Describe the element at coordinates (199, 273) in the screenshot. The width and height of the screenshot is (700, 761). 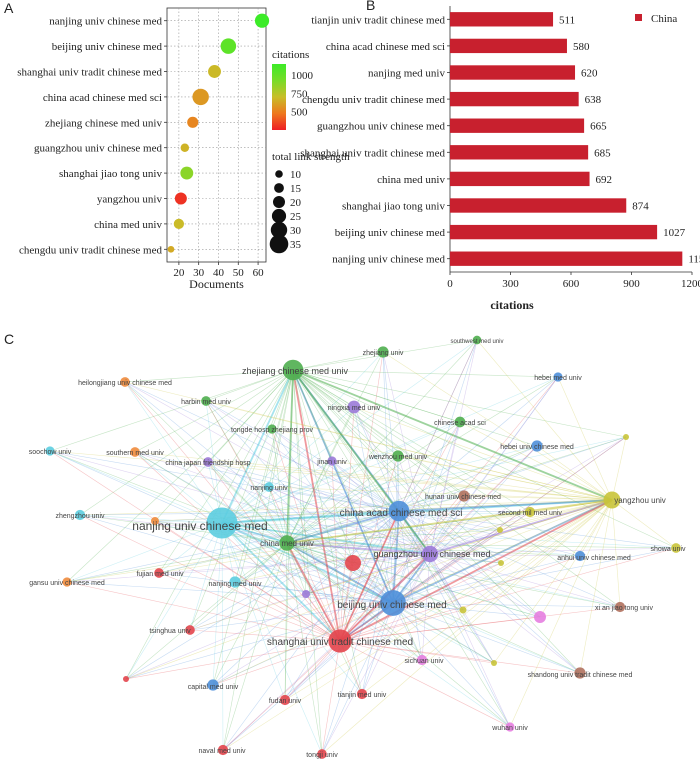
I see `x-tick-label: 30` at that location.